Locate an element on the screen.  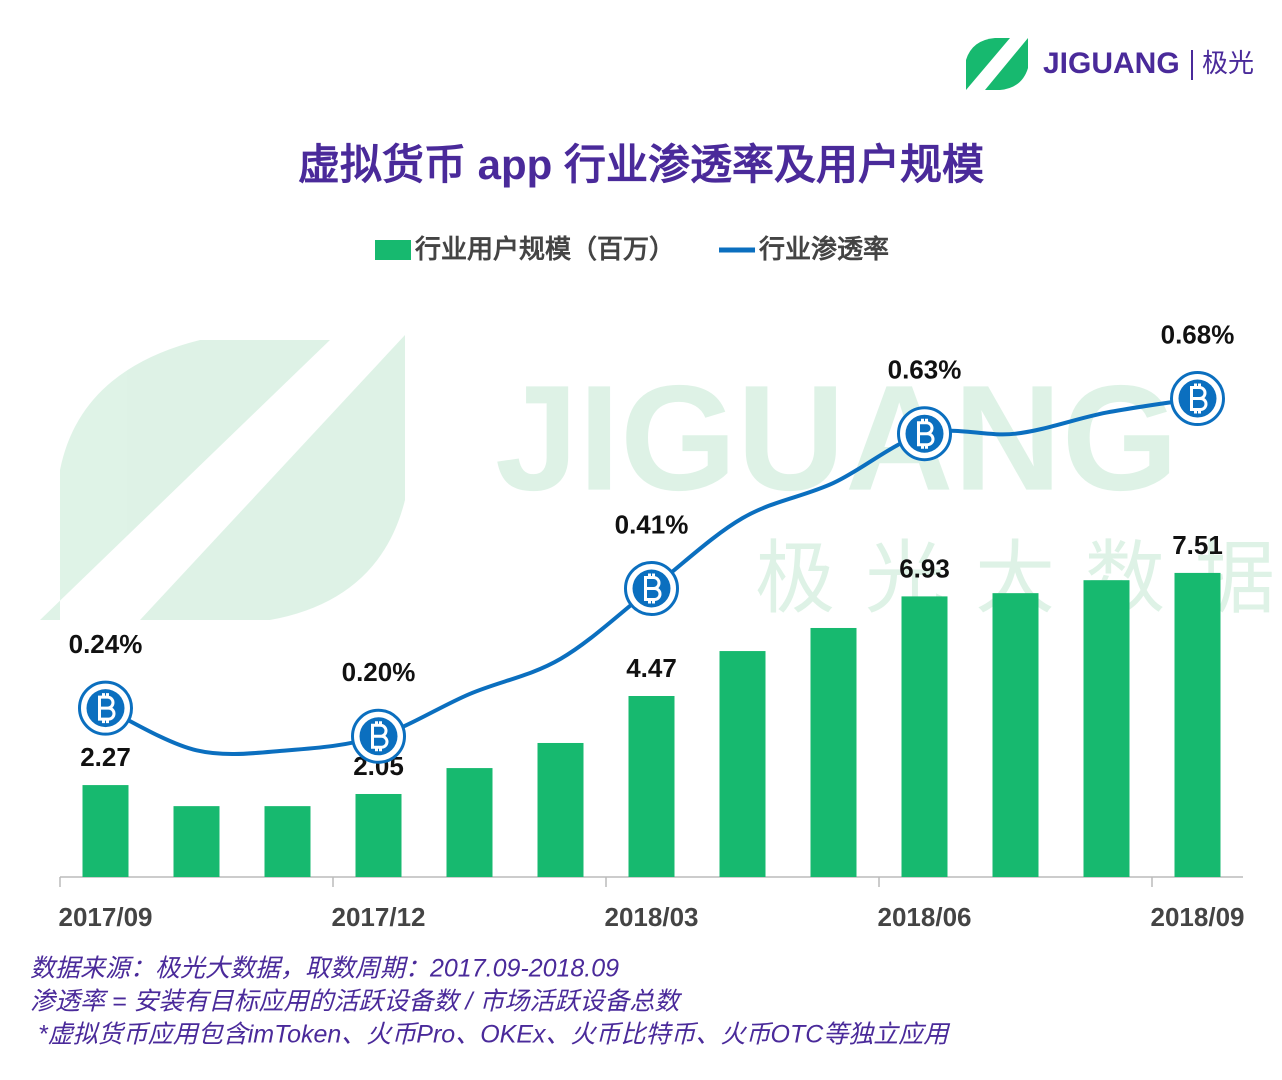
data-label: 0.63% is located at coordinates (925, 370).